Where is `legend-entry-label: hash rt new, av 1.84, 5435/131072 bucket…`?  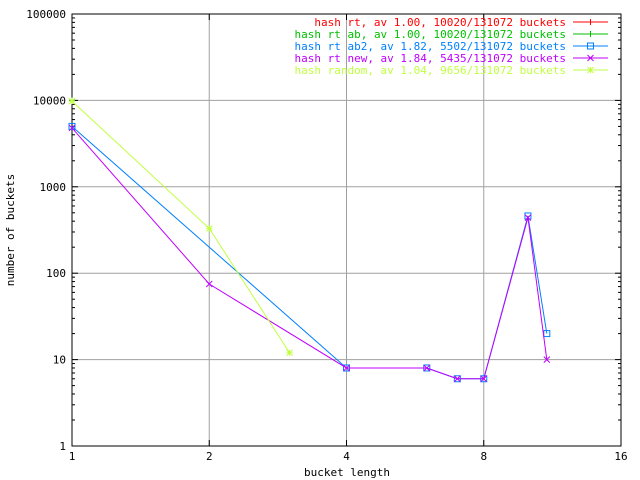
legend-entry-label: hash rt new, av 1.84, 5435/131072 bucket… is located at coordinates (430, 58).